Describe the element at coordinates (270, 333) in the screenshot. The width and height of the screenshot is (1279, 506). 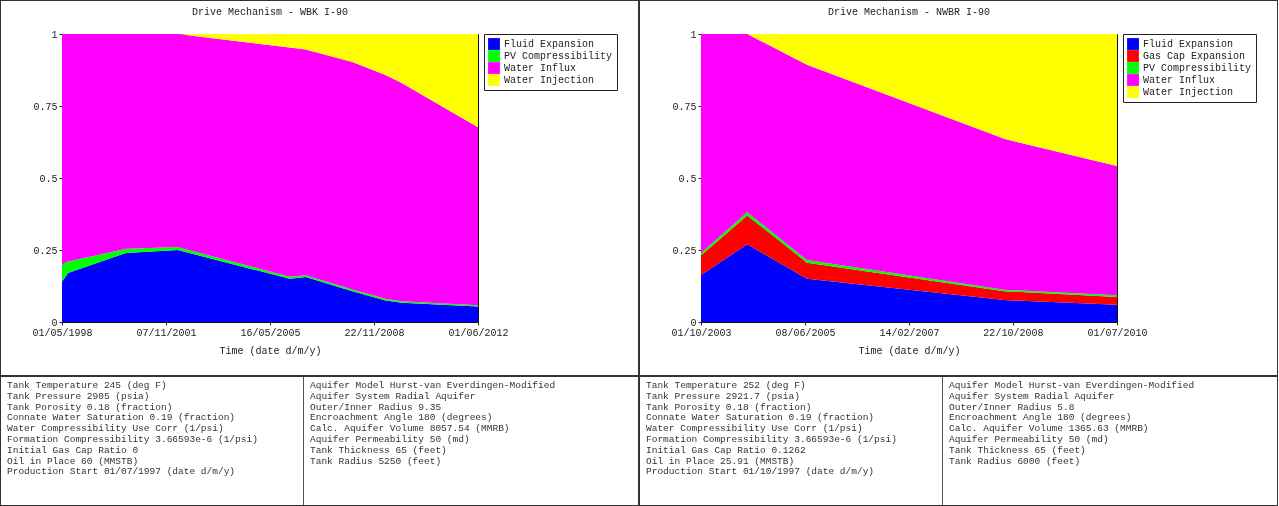
I see `x-tick-label: 16/05/2005` at that location.